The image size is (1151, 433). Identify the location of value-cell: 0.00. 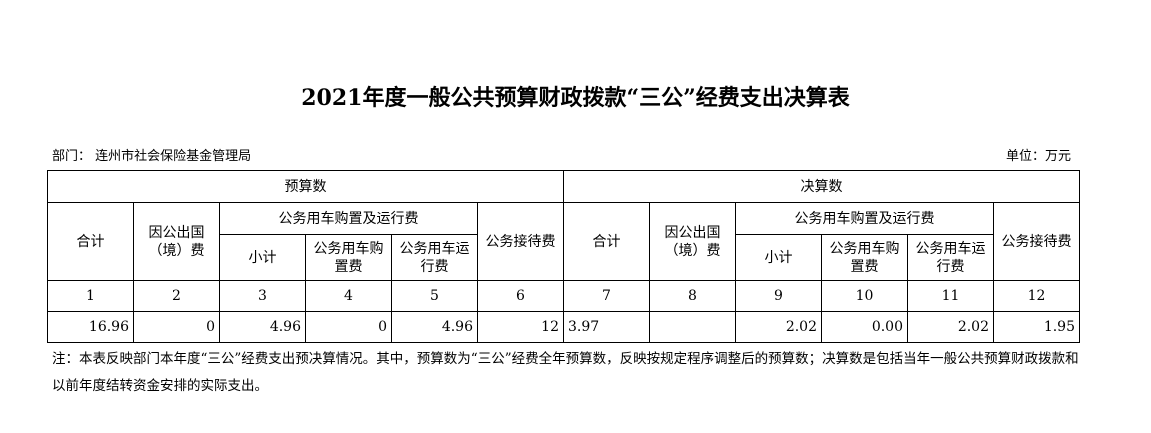
(864, 327).